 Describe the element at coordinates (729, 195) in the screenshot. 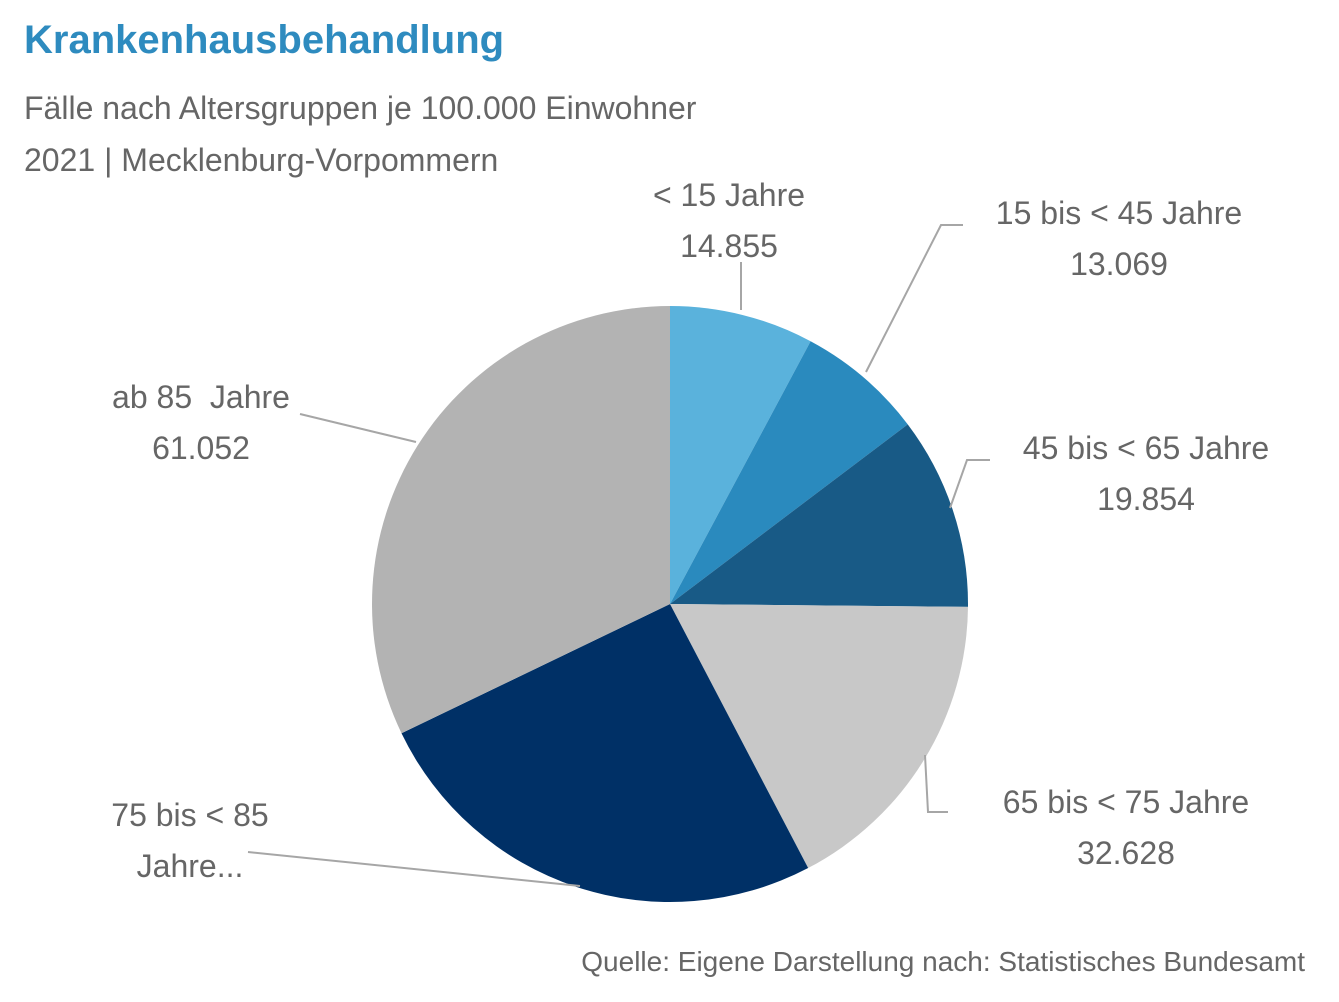

I see `label-u15-name: < 15 Jahre` at that location.